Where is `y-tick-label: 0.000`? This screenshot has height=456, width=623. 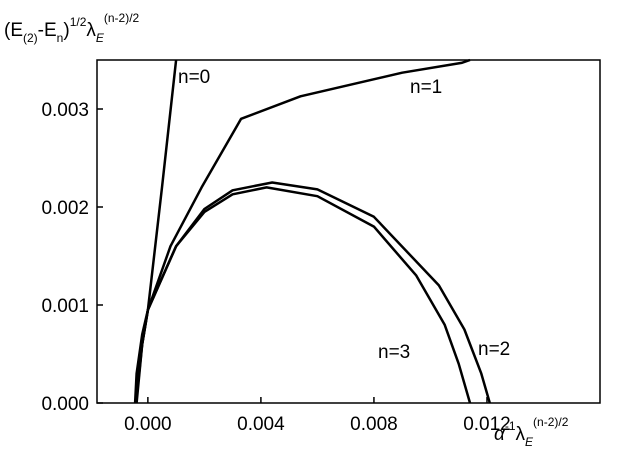
y-tick-label: 0.000 is located at coordinates (65, 404).